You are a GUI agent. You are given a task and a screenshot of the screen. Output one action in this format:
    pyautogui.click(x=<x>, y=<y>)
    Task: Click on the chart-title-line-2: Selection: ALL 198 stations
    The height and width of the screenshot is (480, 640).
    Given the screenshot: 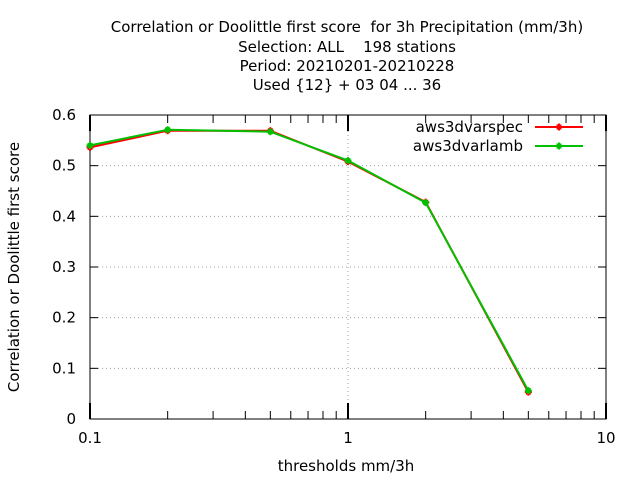 What is the action you would take?
    pyautogui.click(x=347, y=47)
    